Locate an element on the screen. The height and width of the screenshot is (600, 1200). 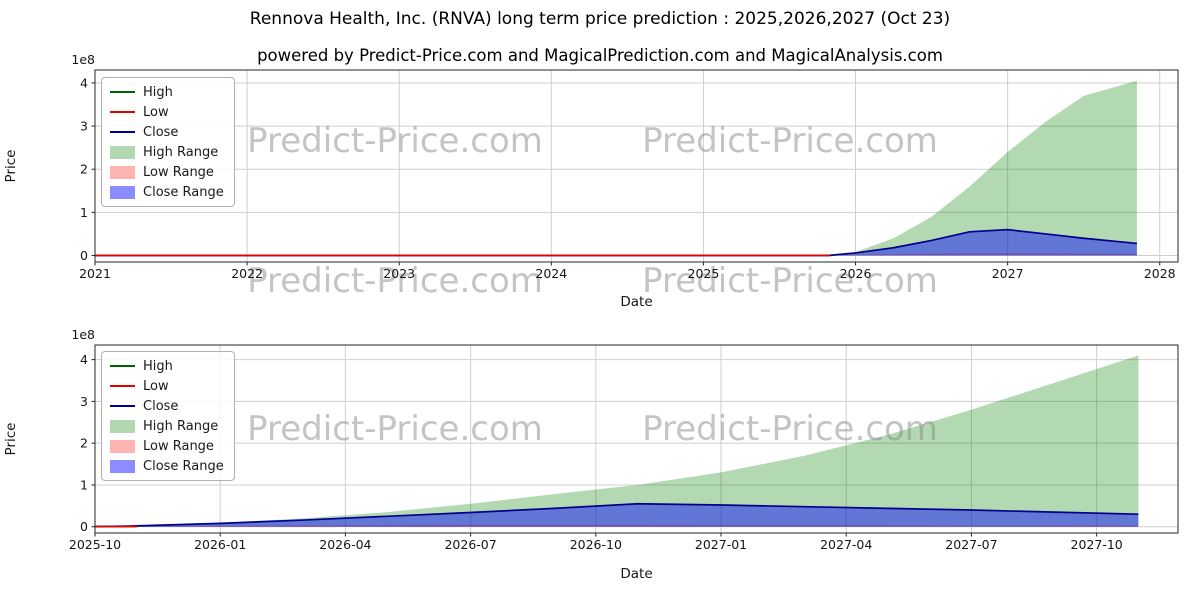
x-tick-label: 2027-10 is located at coordinates (1097, 544).